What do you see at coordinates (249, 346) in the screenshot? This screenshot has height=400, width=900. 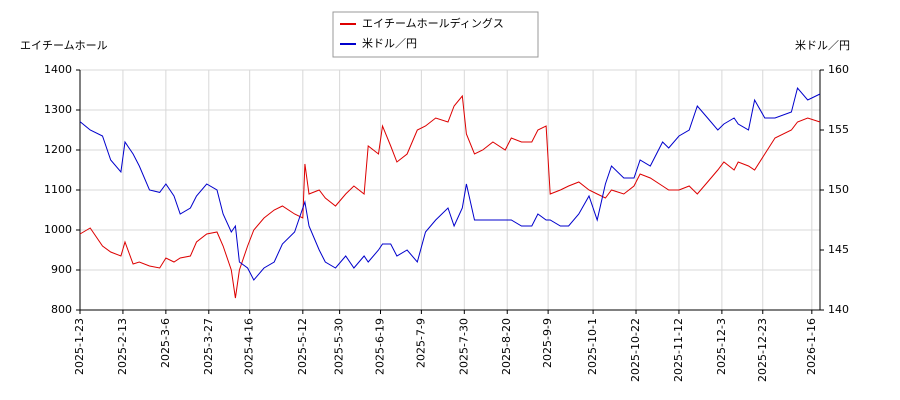 I see `x-tick-label: 2025-4-16` at bounding box center [249, 346].